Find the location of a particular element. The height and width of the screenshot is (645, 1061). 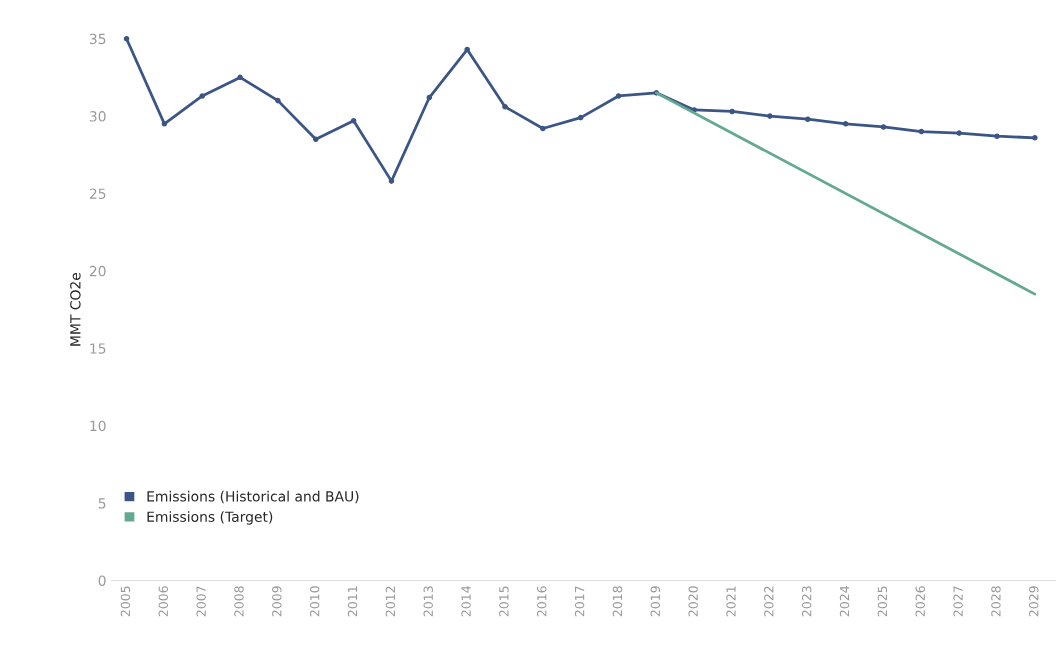

y-tick-label: 15 is located at coordinates (98, 348).